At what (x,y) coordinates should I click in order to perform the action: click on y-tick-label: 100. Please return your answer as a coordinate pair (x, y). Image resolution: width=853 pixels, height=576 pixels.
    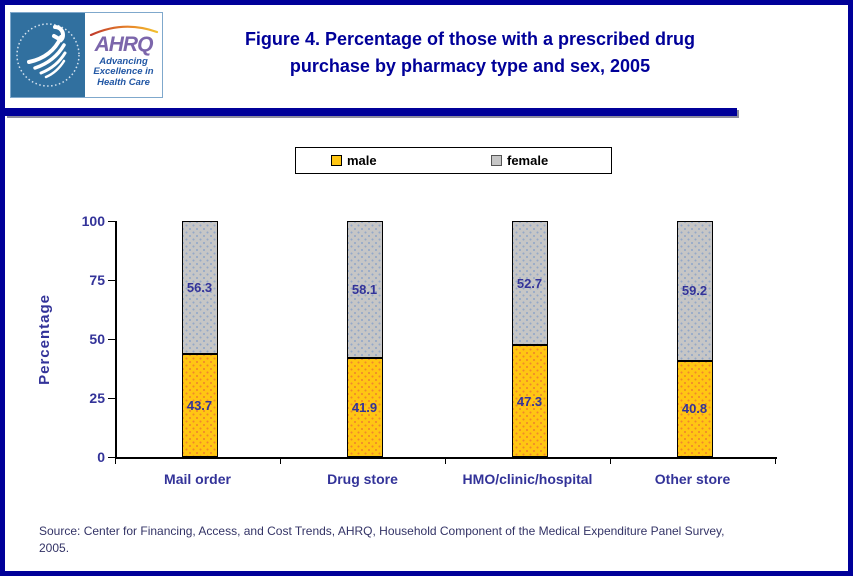
    Looking at the image, I should click on (93, 221).